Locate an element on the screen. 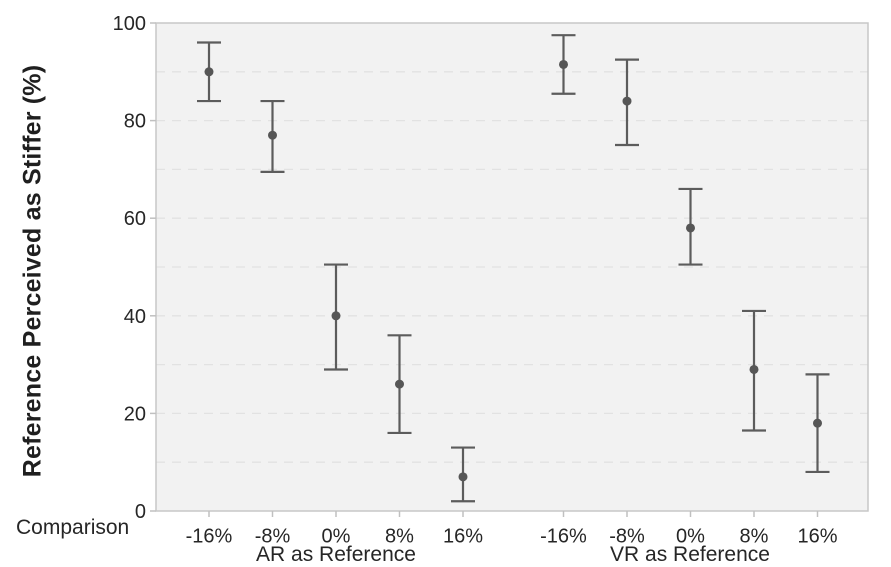 The image size is (891, 567). y-tick-label: 20 is located at coordinates (135, 414).